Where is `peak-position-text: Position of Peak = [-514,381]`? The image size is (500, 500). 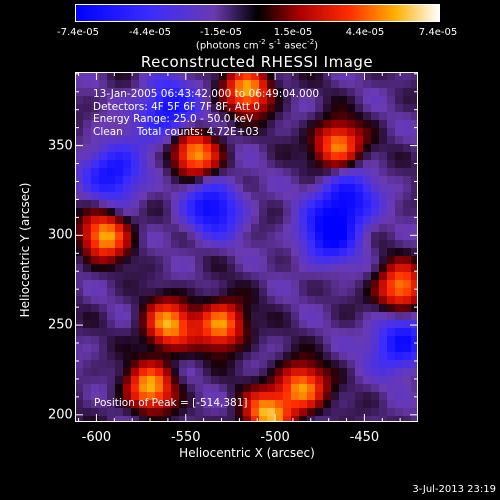
peak-position-text: Position of Peak = [-514,381] is located at coordinates (171, 403).